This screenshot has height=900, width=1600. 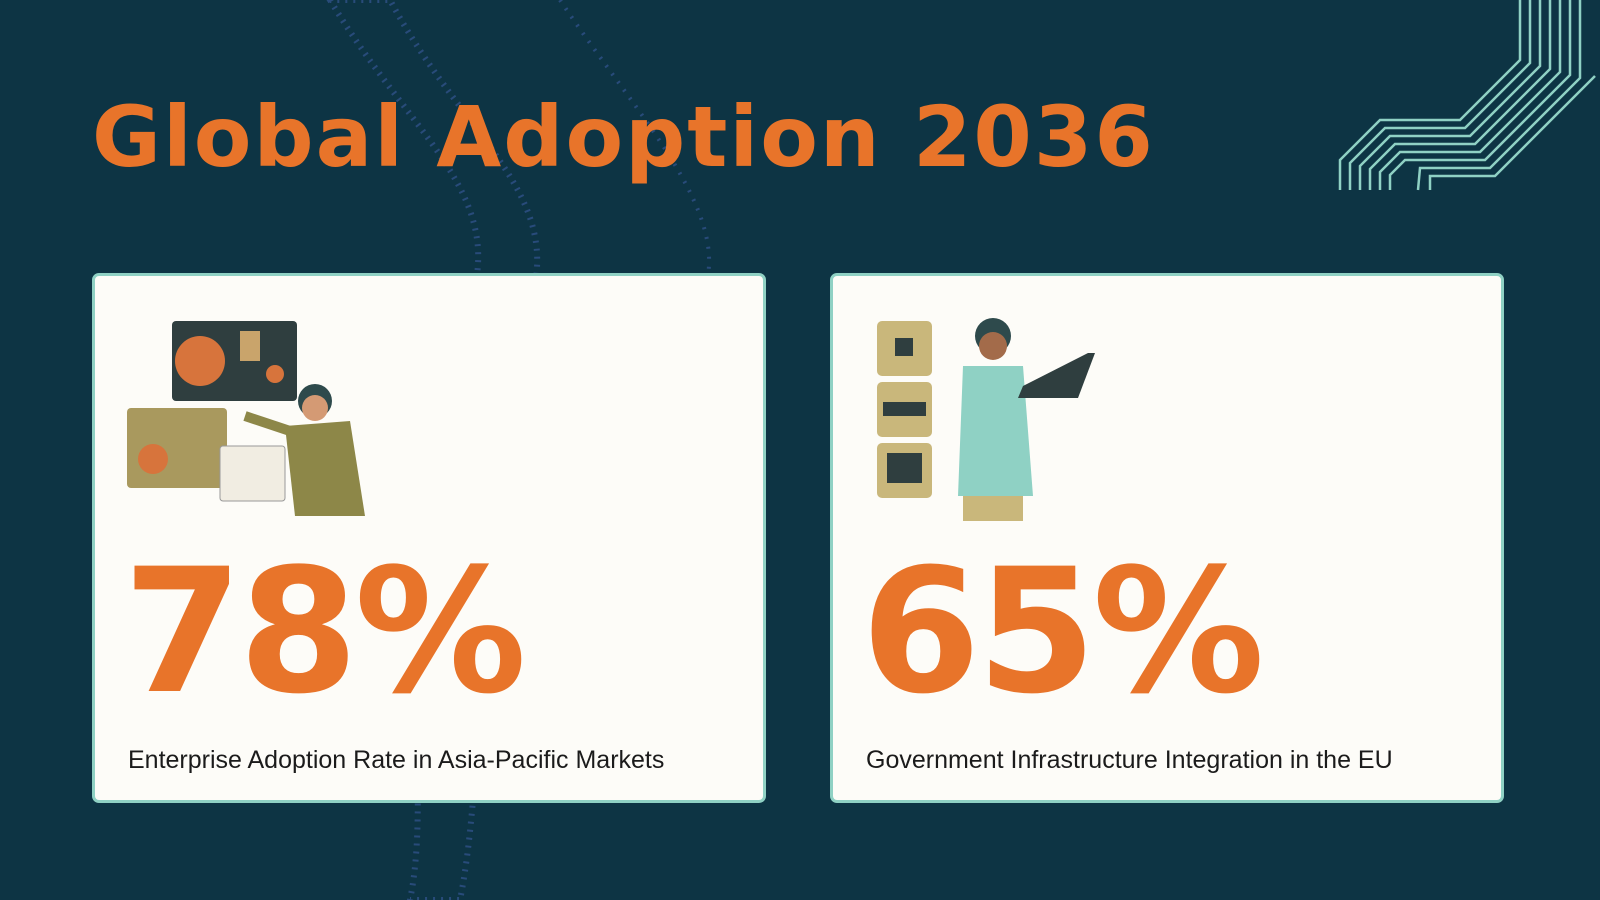 I want to click on slide-title: Global Adoption 2036, so click(x=623, y=137).